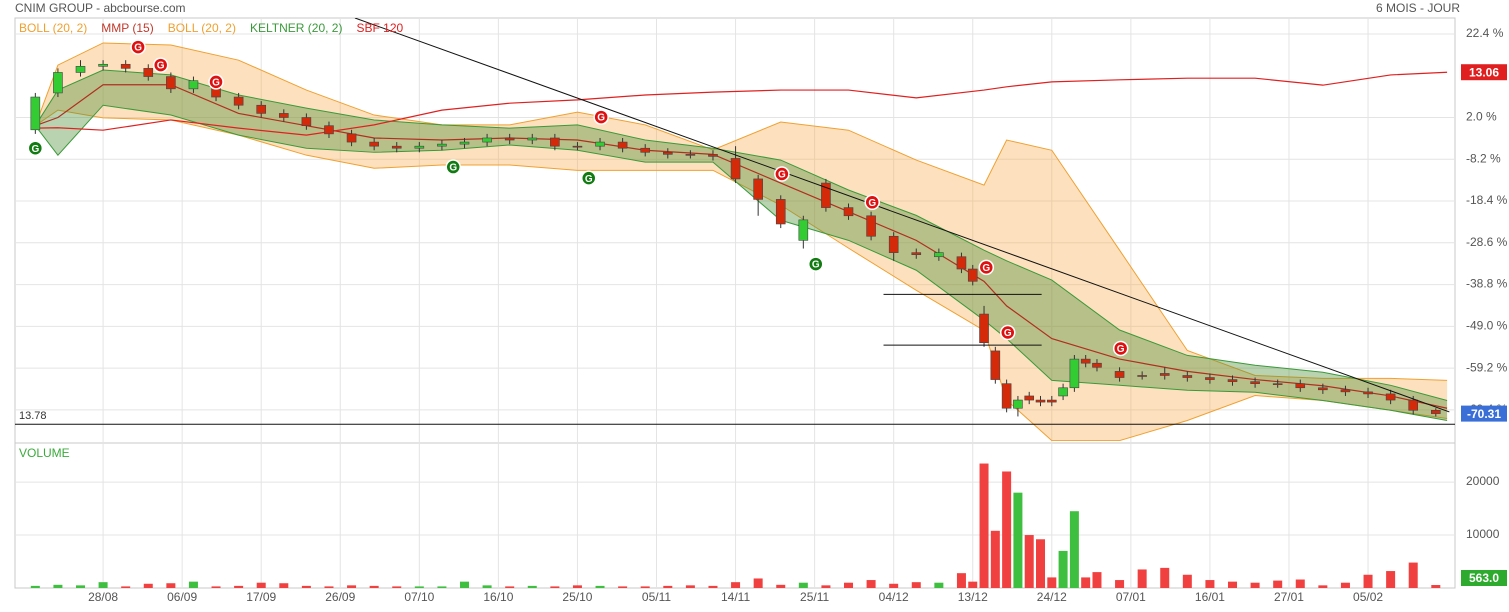  What do you see at coordinates (127, 28) in the screenshot?
I see `legend-entry: MMP (15)` at bounding box center [127, 28].